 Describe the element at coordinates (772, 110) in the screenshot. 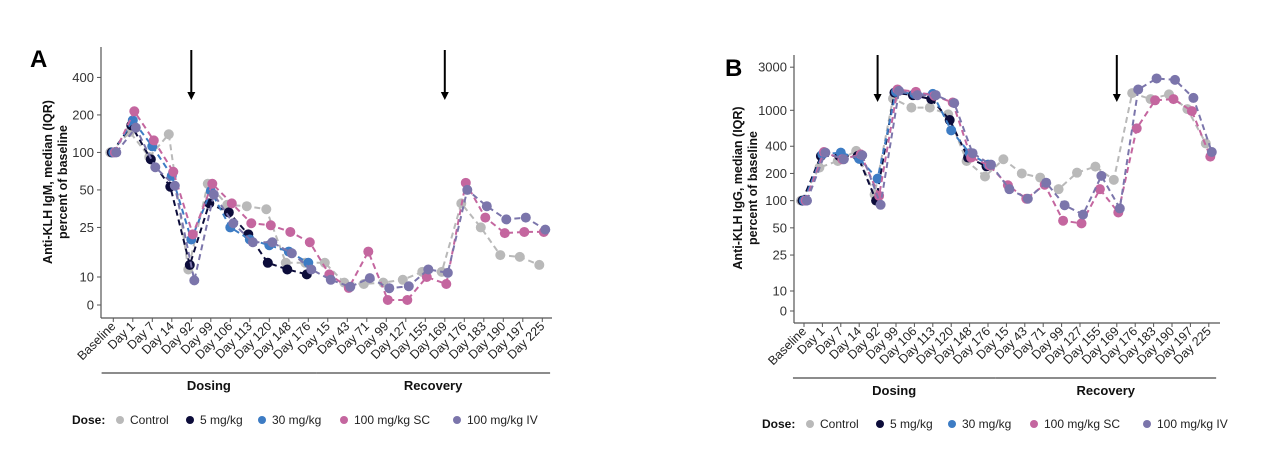

I see `y-tick-label: 1000` at that location.